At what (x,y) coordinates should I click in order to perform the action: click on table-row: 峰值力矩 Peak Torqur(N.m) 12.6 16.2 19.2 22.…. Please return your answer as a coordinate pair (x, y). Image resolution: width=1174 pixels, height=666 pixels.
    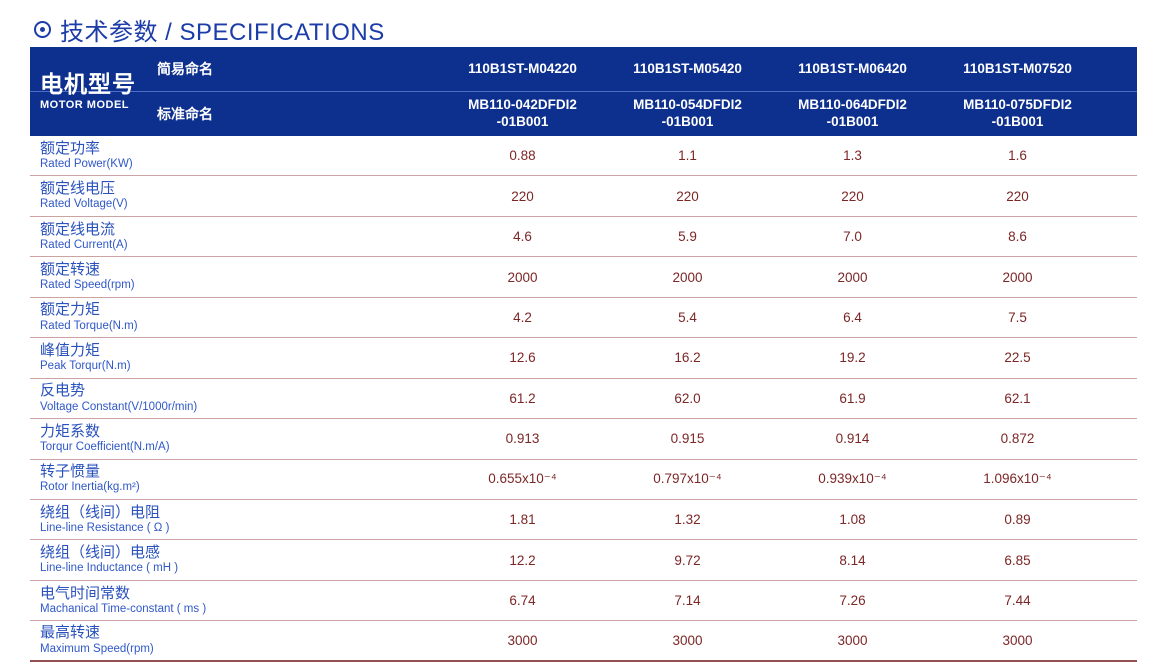
    Looking at the image, I should click on (583, 358).